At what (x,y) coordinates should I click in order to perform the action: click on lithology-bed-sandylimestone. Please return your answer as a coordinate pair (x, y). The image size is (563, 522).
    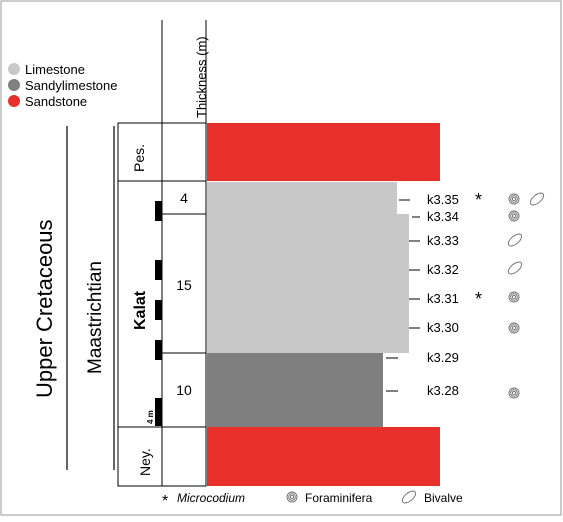
    Looking at the image, I should click on (295, 390).